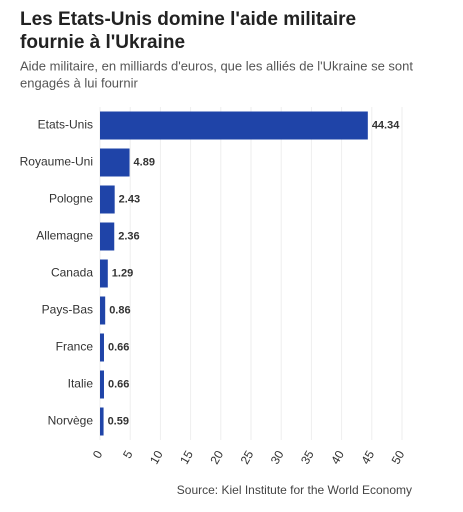 Image resolution: width=463 pixels, height=512 pixels. What do you see at coordinates (71, 199) in the screenshot?
I see `y-tick-label: Pologne` at bounding box center [71, 199].